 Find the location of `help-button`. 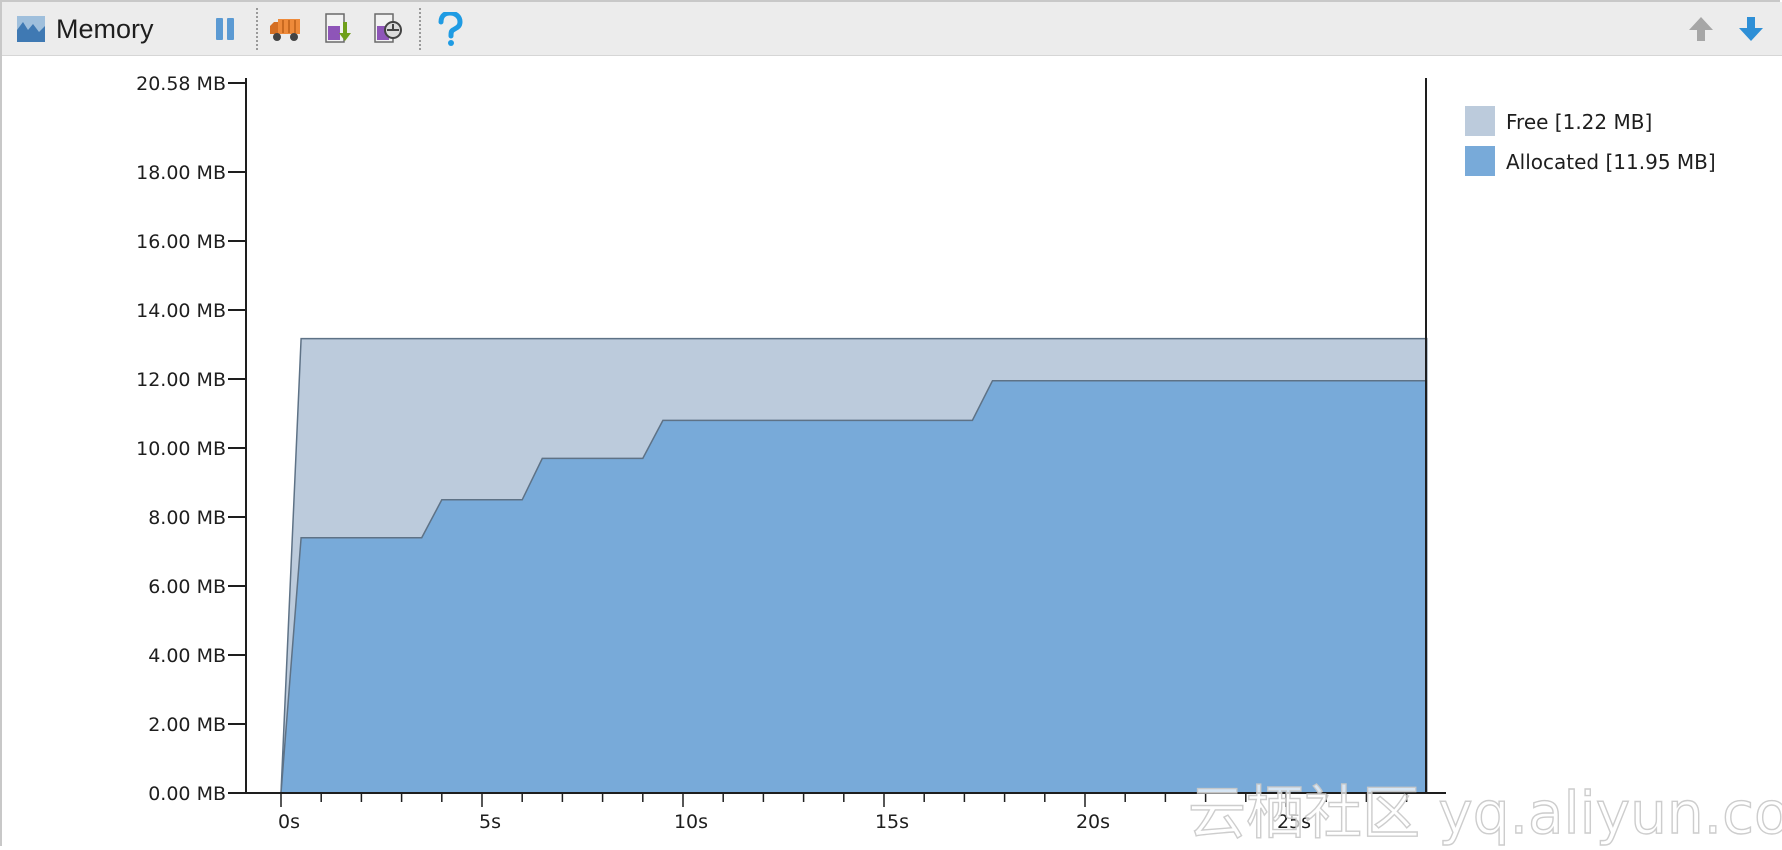

help-button is located at coordinates (450, 29).